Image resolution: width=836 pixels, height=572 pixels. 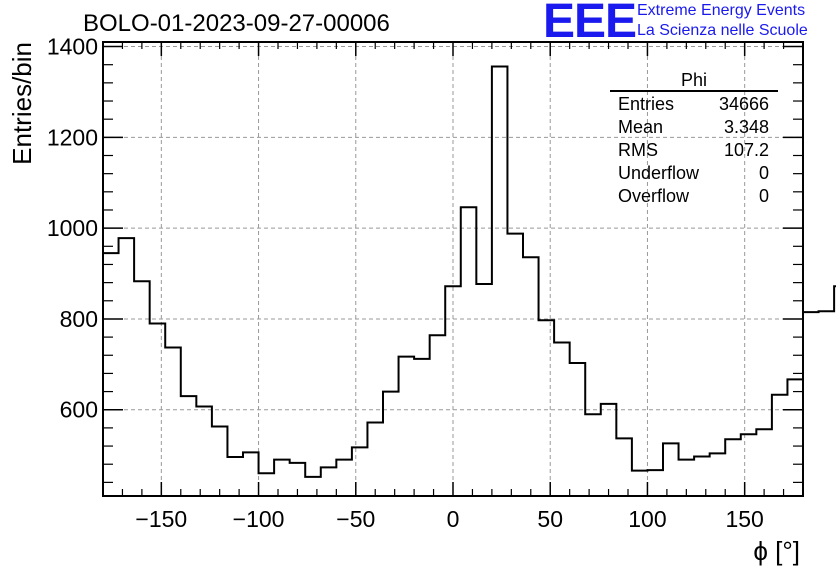 What do you see at coordinates (640, 127) in the screenshot?
I see `stats-label: Mean` at bounding box center [640, 127].